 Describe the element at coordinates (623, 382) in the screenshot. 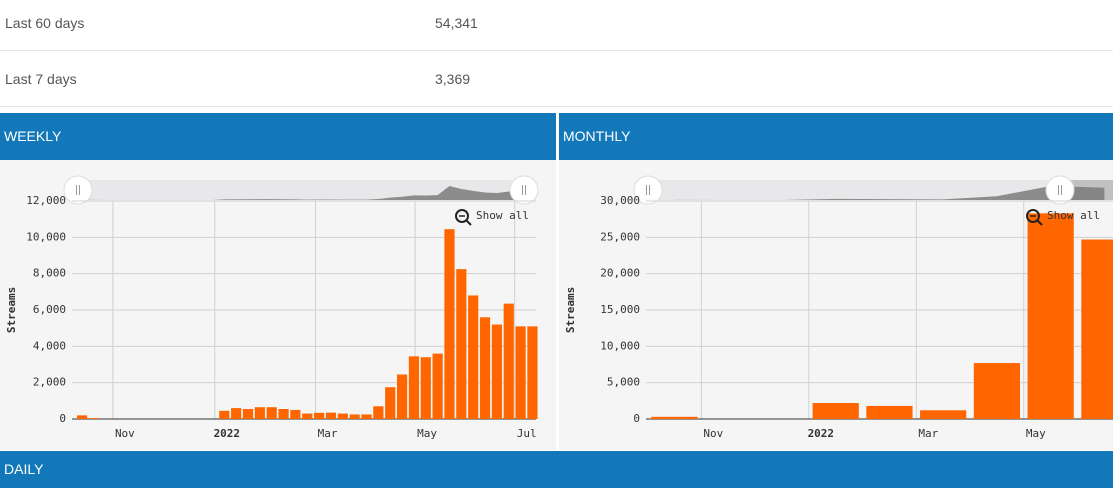

I see `y-tick-label: 5,000` at that location.